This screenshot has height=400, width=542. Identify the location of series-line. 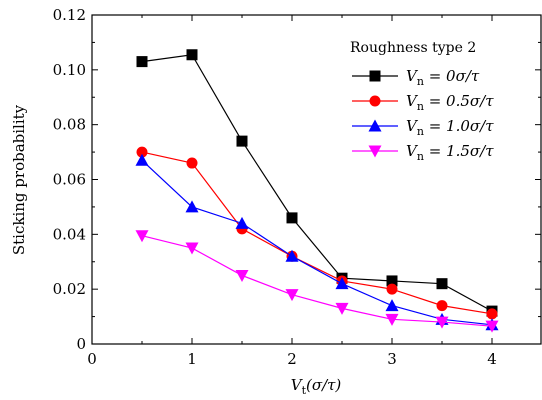
(317, 281).